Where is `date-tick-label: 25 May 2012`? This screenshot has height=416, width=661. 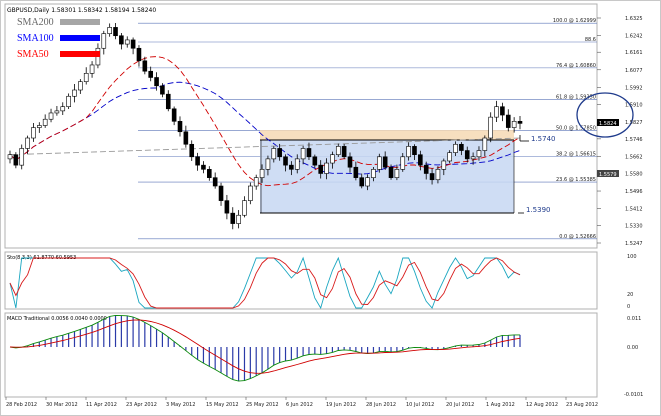
date-tick-label: 25 May 2012 is located at coordinates (262, 405).